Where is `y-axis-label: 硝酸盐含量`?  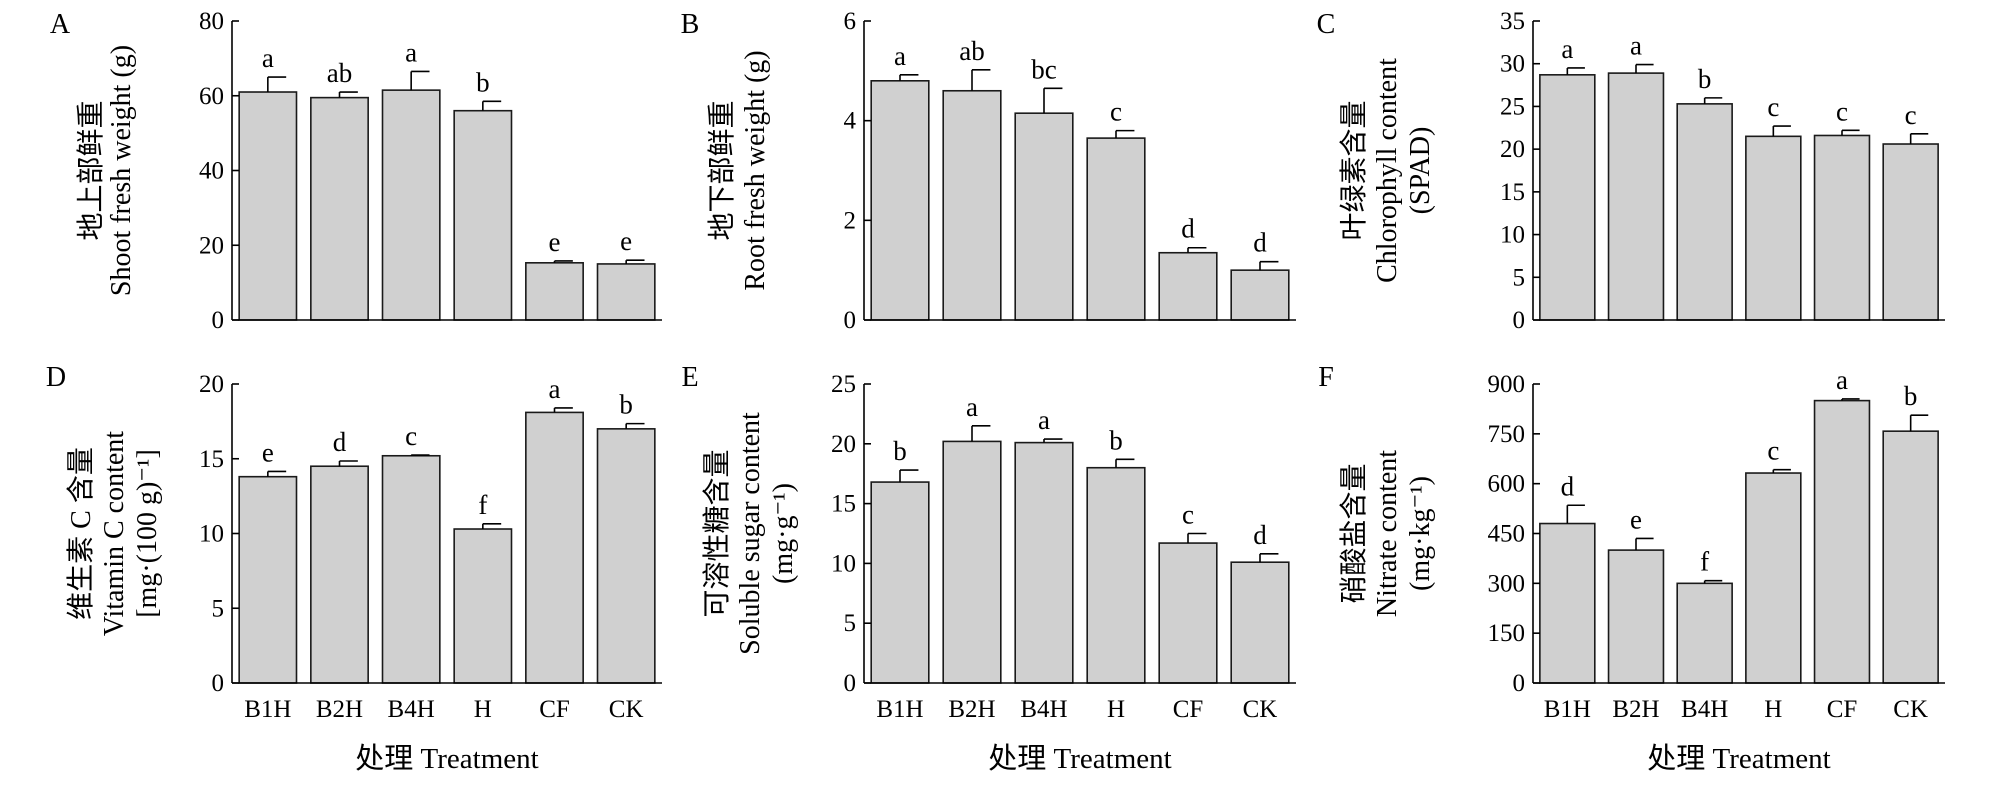 y-axis-label: 硝酸盐含量 is located at coordinates (1354, 533).